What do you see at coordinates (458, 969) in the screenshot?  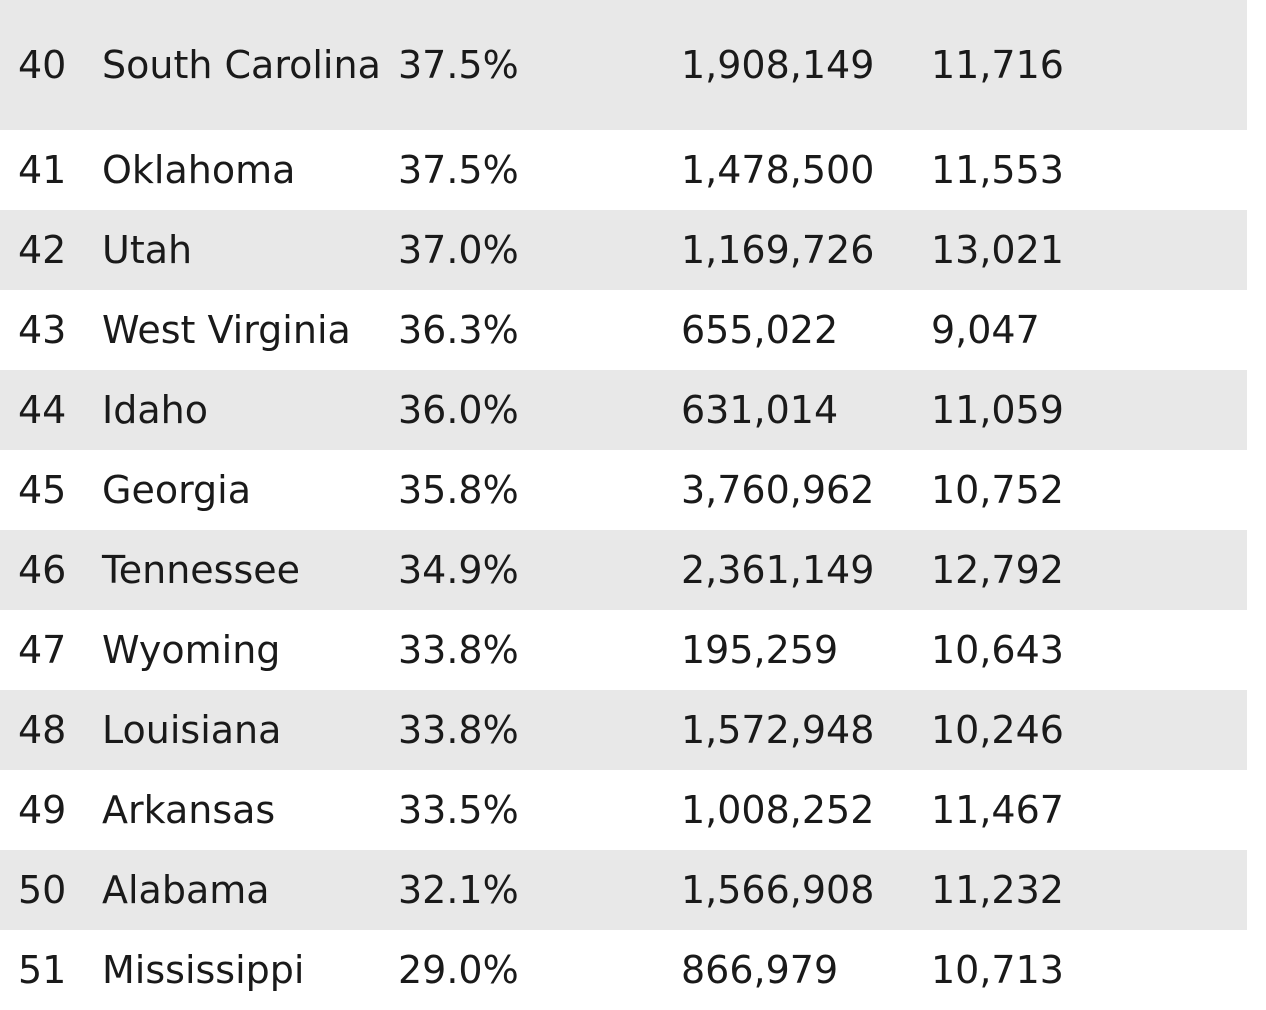 I see `percent-cell: 29.0%` at bounding box center [458, 969].